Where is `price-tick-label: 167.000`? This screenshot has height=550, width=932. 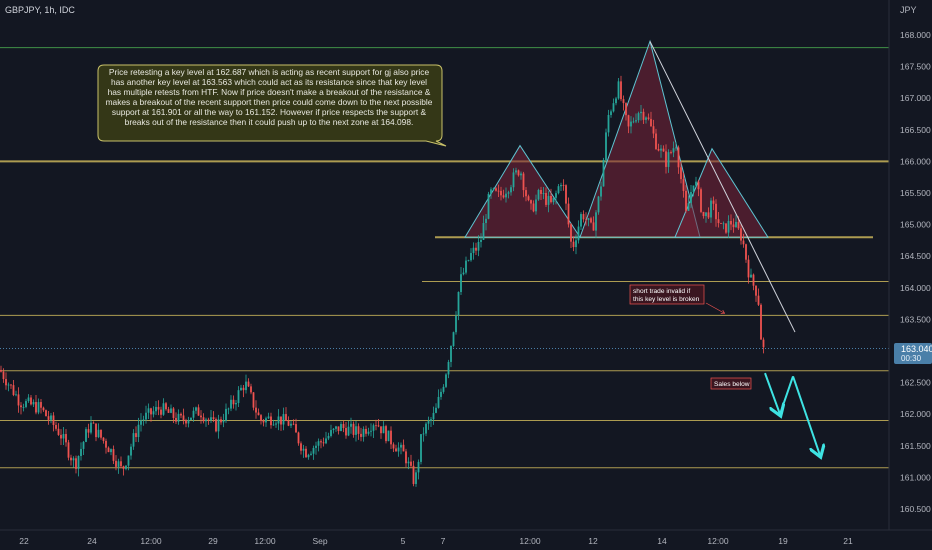
price-tick-label: 167.000 is located at coordinates (915, 98).